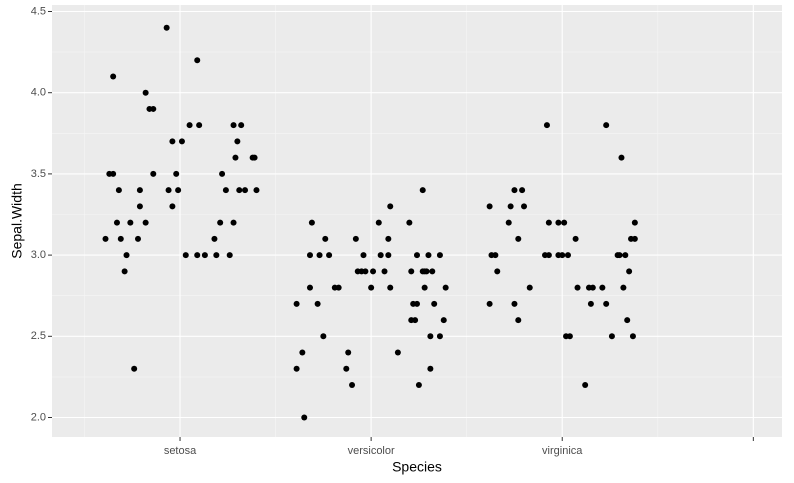 This screenshot has width=794, height=483. What do you see at coordinates (417, 467) in the screenshot?
I see `x-axis-title: Species` at bounding box center [417, 467].